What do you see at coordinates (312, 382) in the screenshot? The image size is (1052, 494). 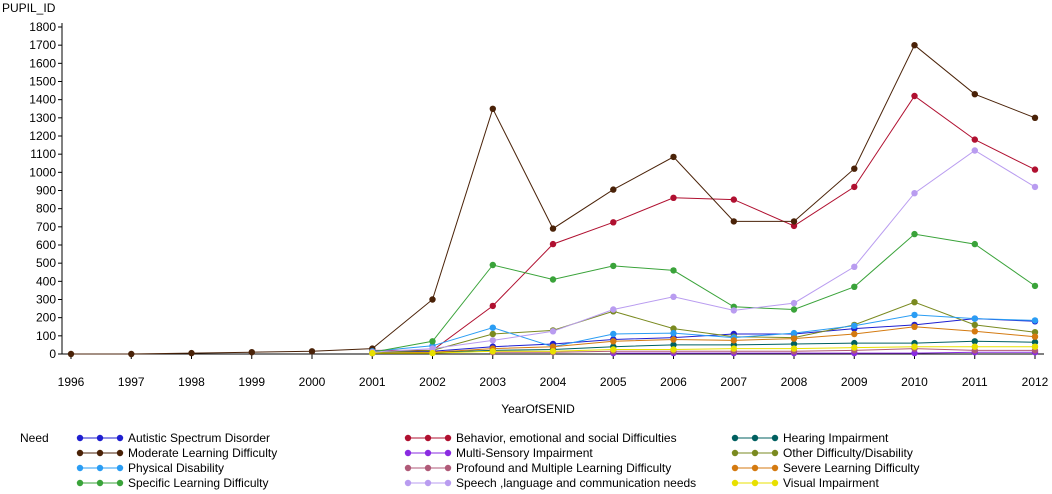 I see `x-tick-label: 2000` at bounding box center [312, 382].